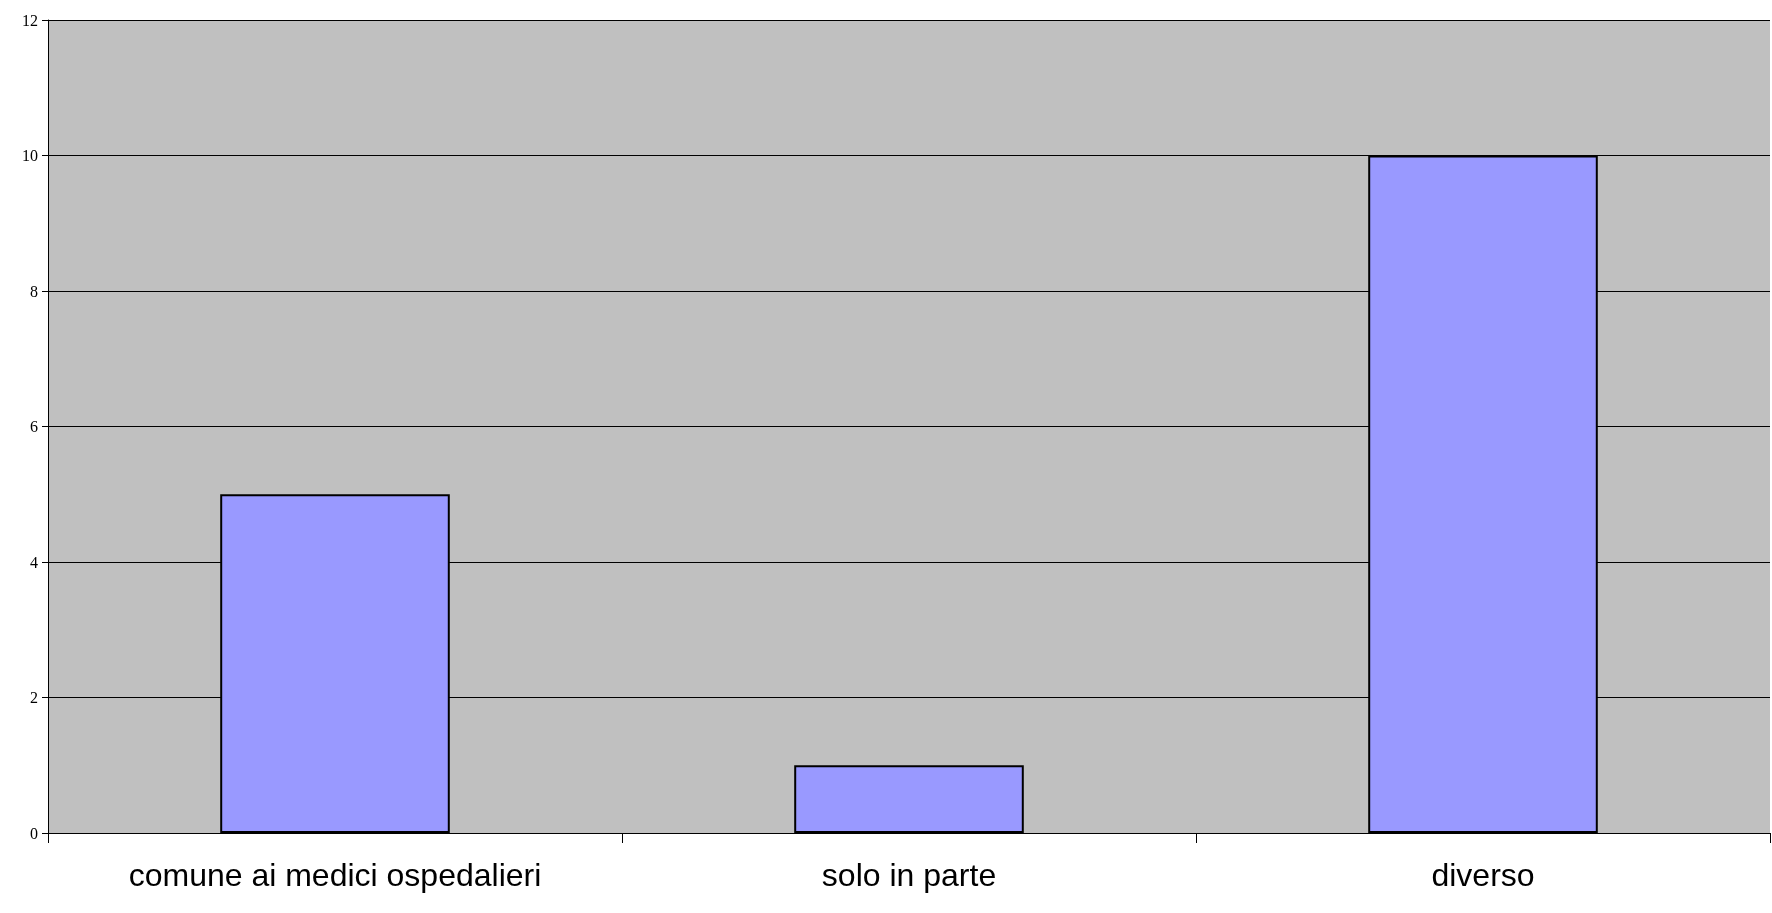  What do you see at coordinates (34, 426) in the screenshot?
I see `y-tick-label: 6` at bounding box center [34, 426].